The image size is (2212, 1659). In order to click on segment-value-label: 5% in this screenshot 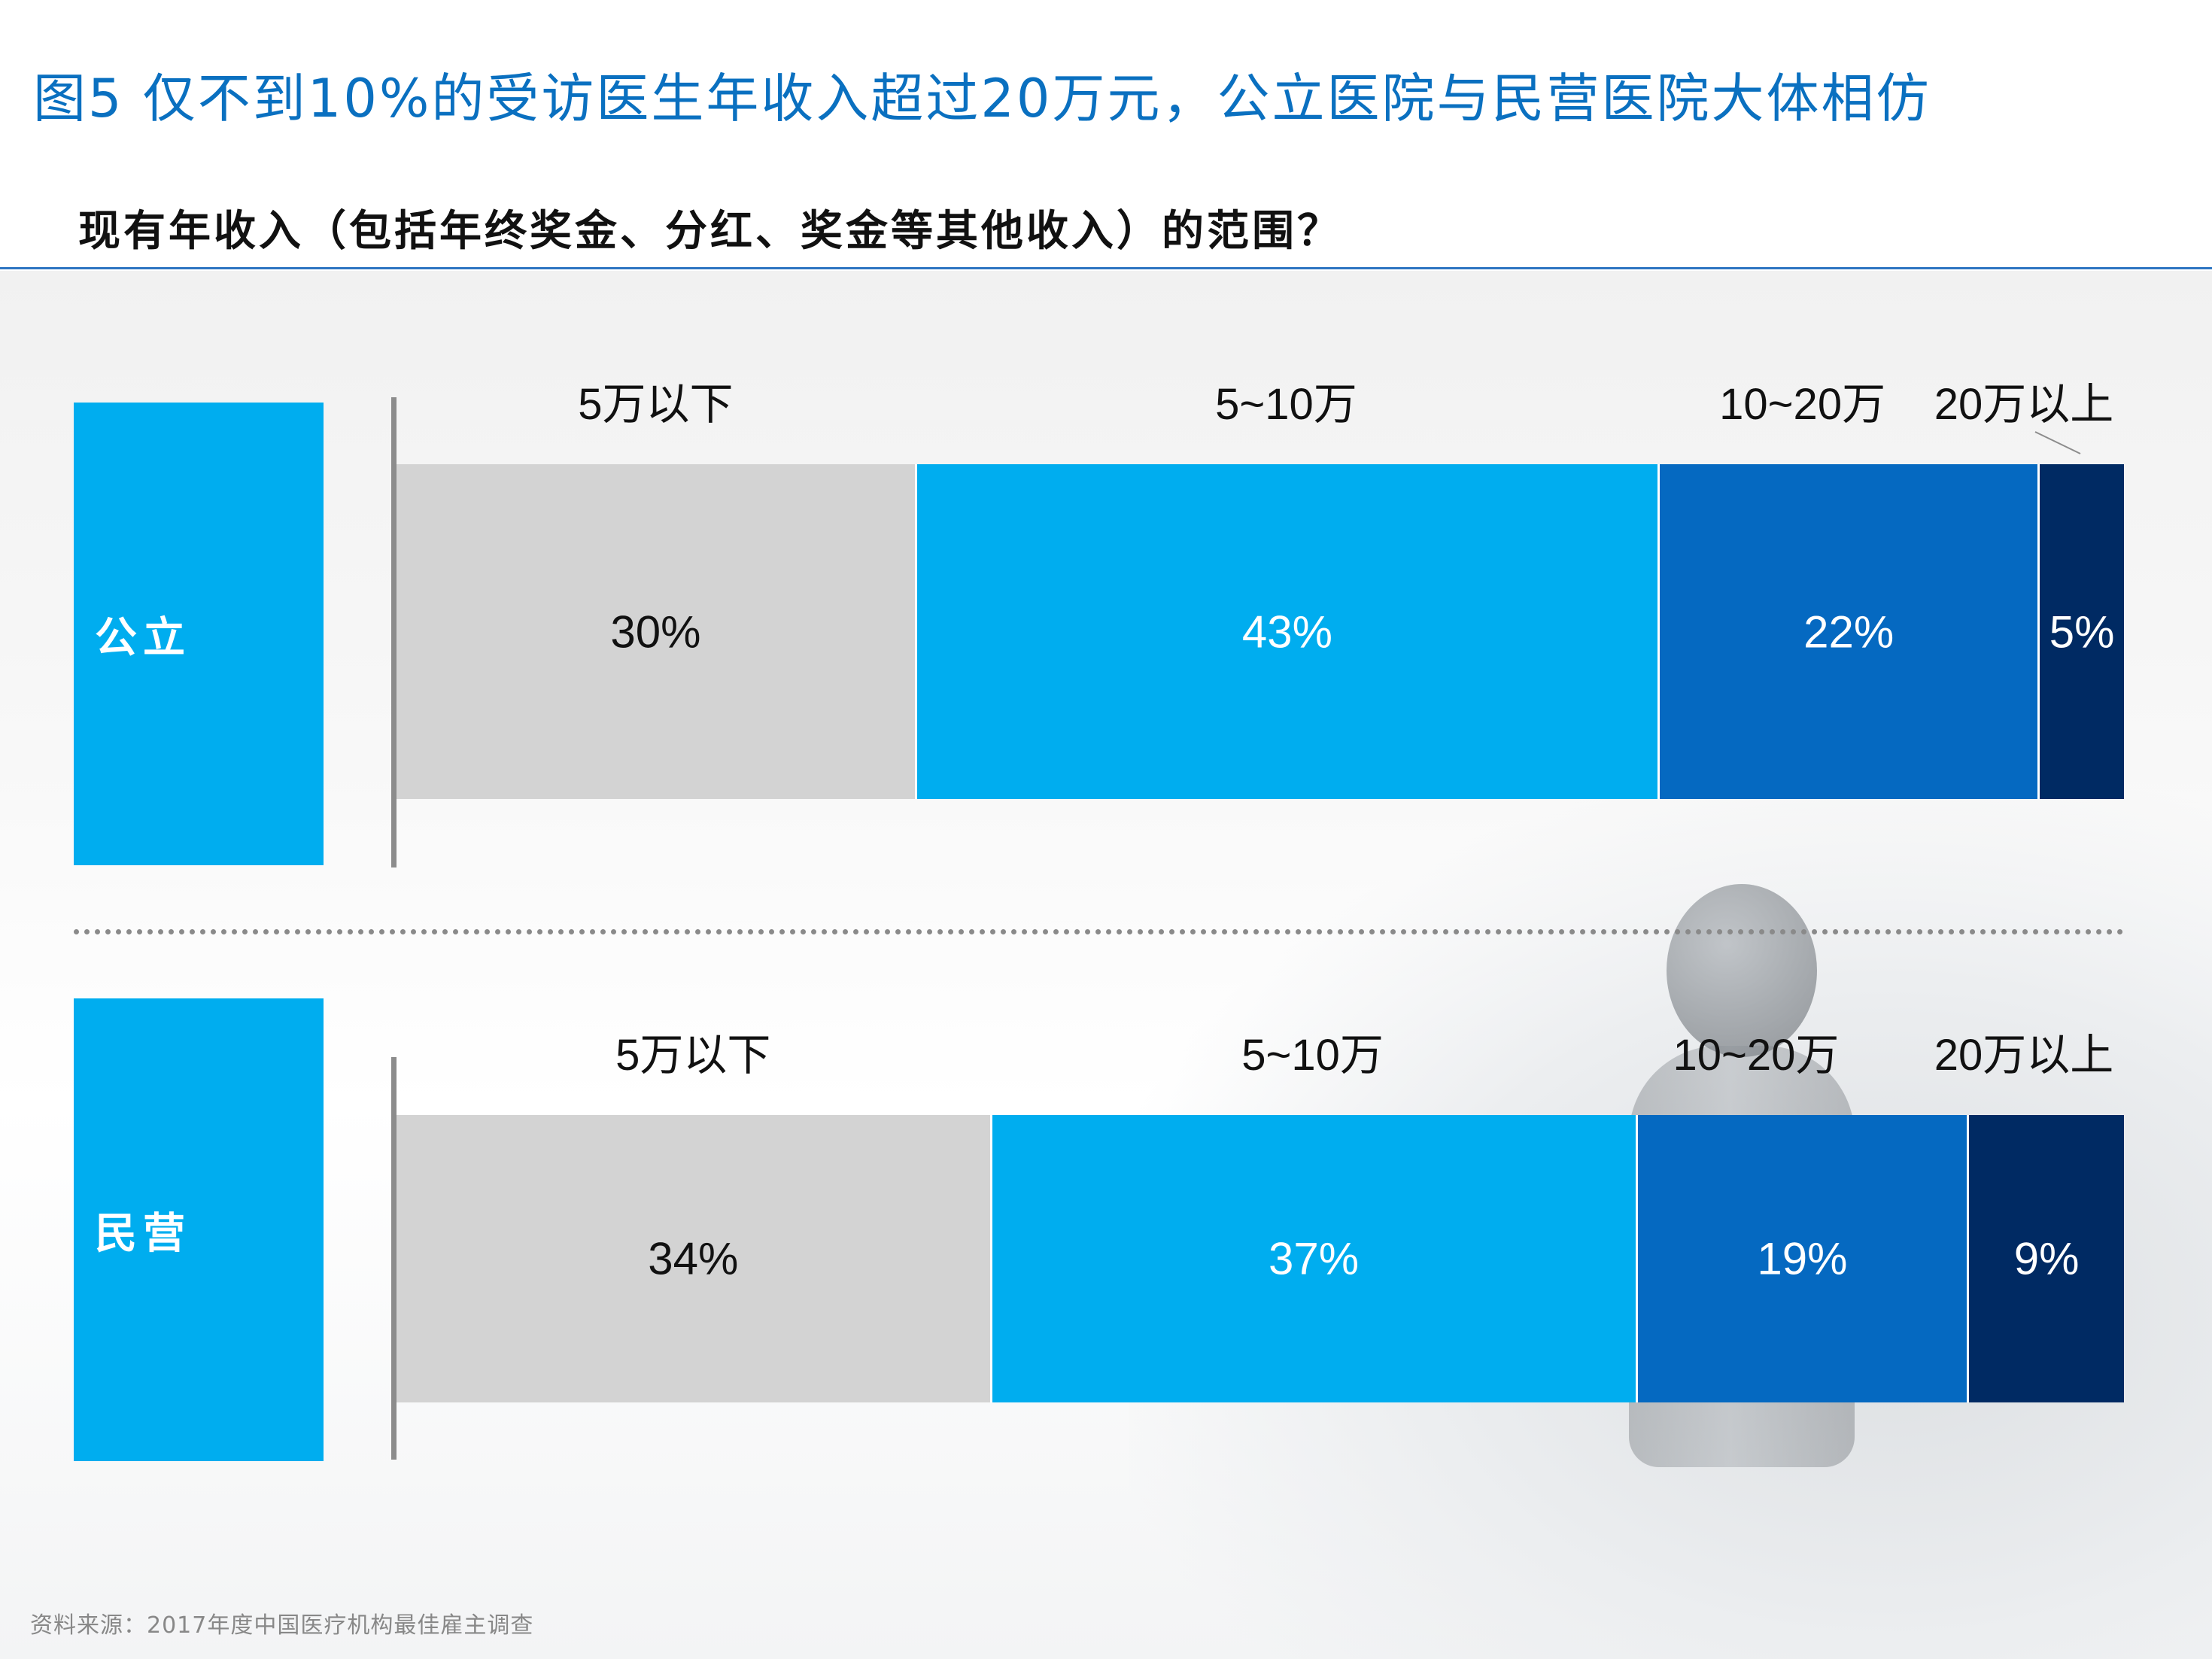, I will do `click(2082, 631)`.